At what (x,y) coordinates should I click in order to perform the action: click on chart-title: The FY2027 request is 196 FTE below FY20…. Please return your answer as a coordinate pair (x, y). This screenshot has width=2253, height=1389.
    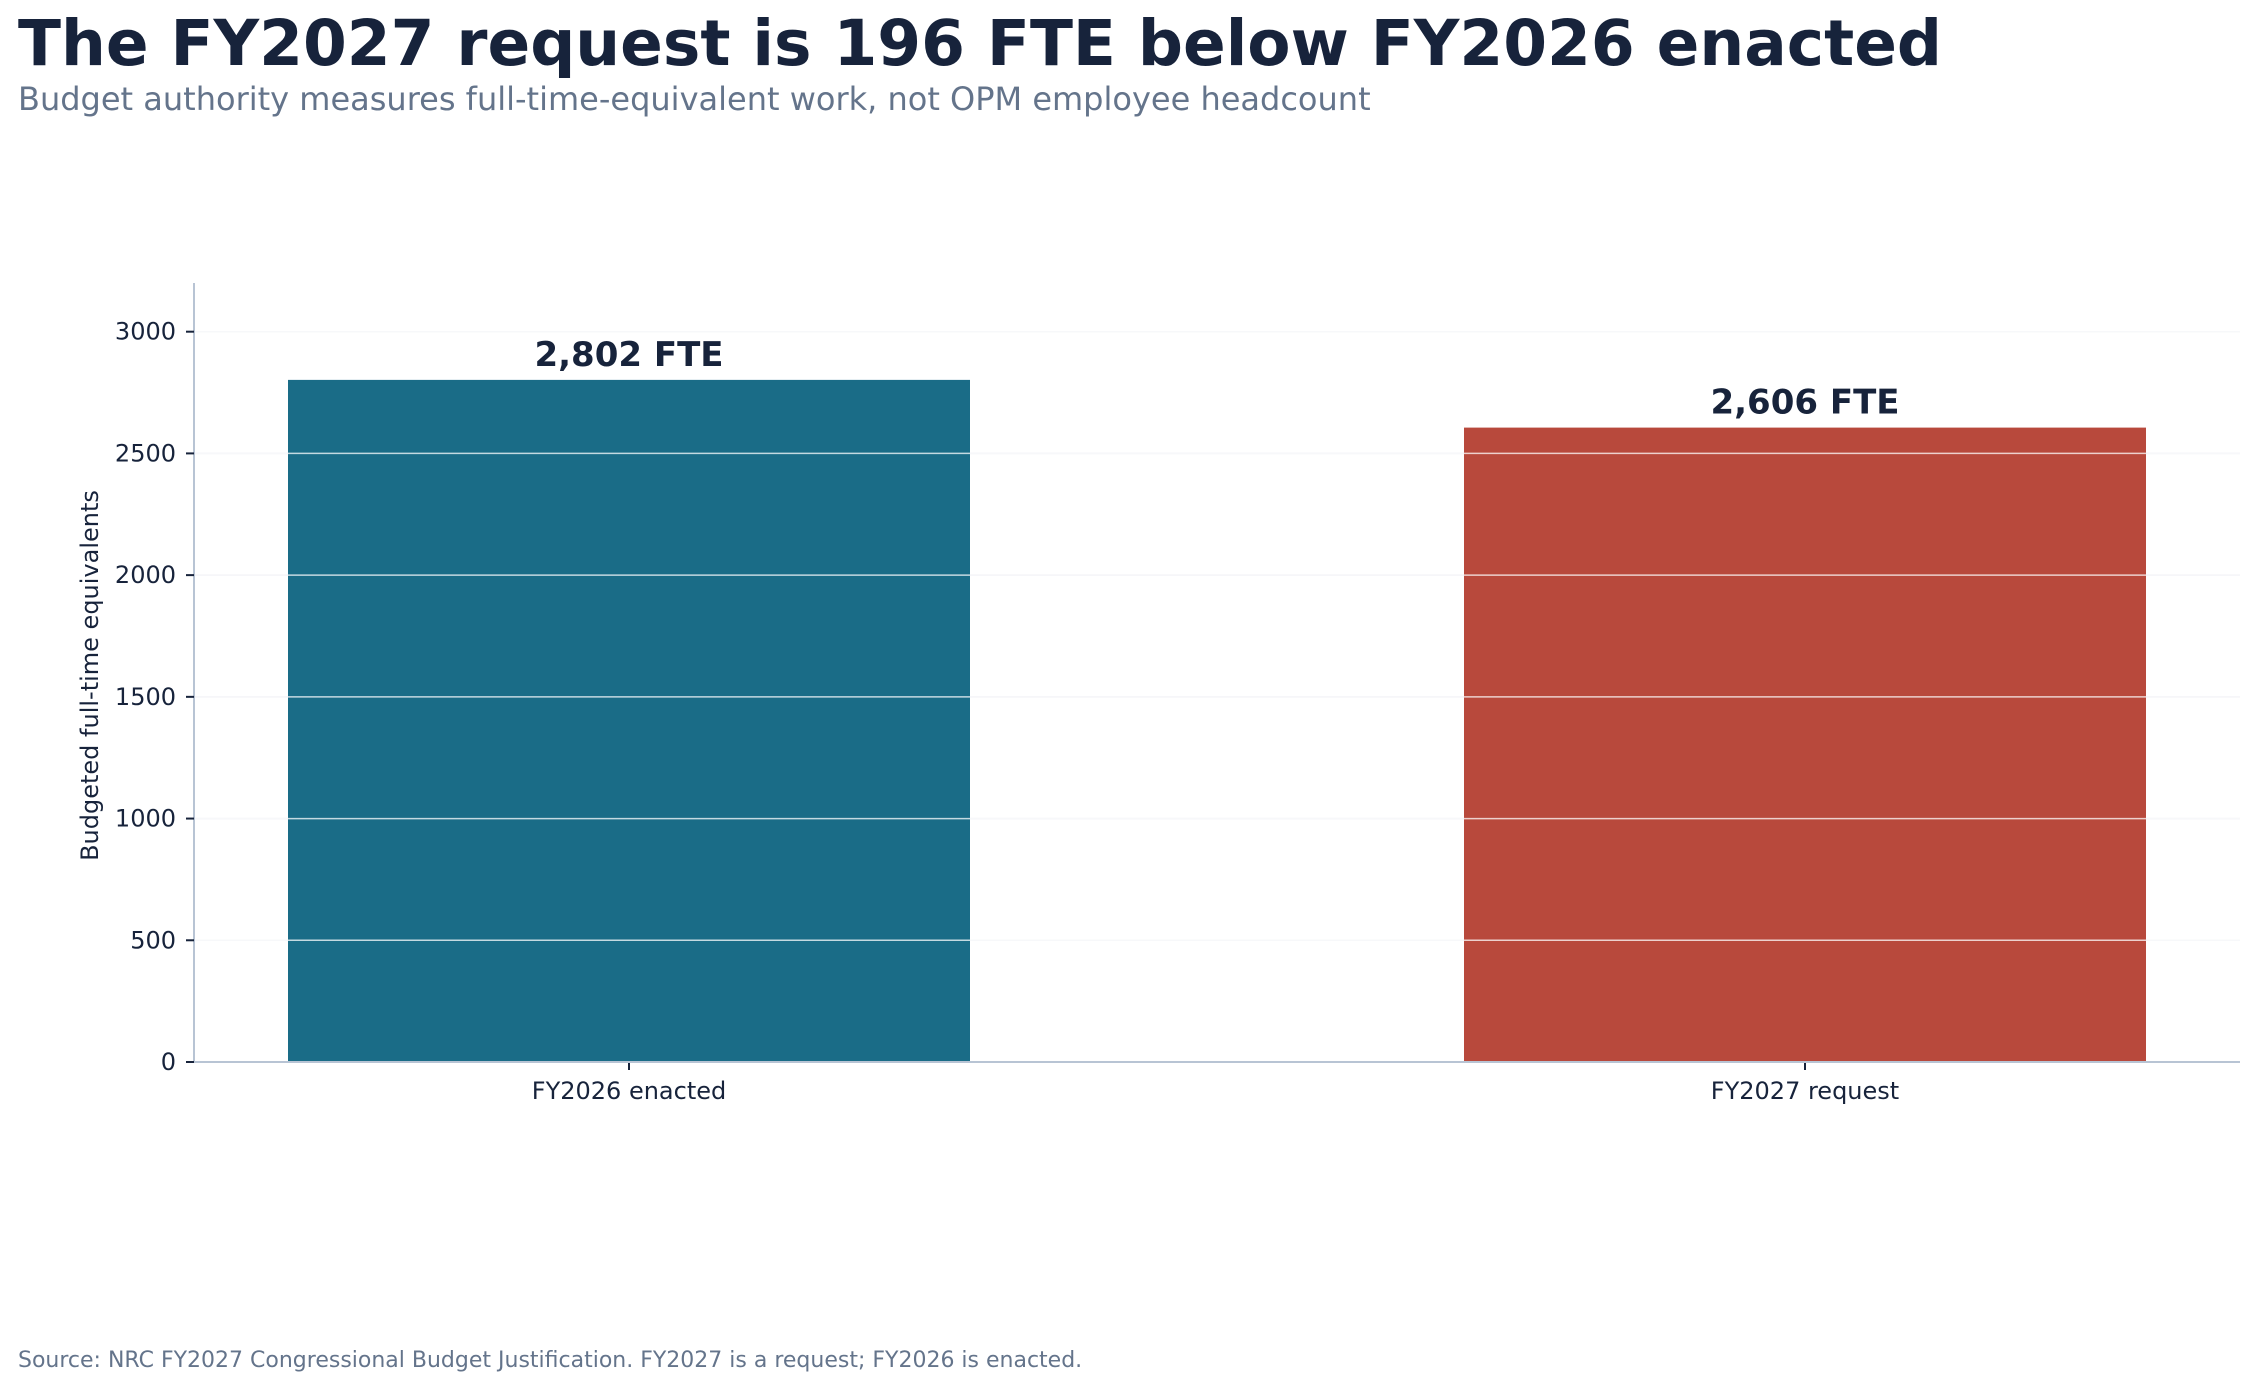
    Looking at the image, I should click on (980, 43).